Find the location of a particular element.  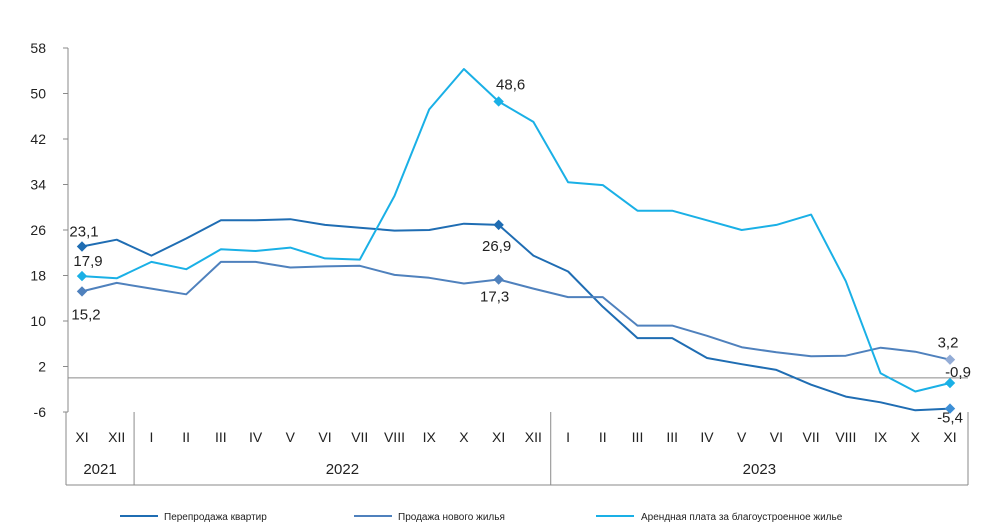

y-tick-label: -6 is located at coordinates (40, 412).